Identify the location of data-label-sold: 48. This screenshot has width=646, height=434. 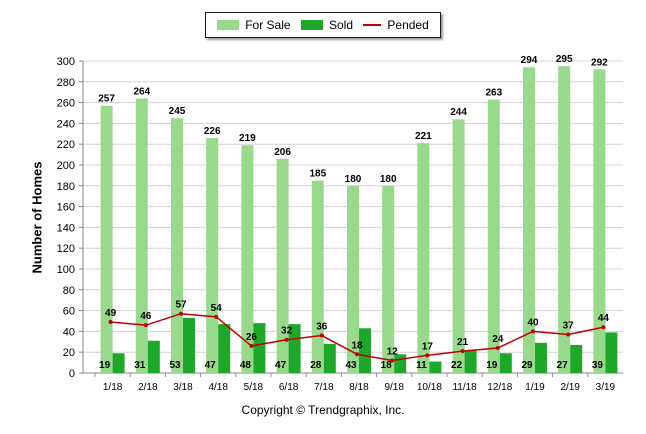
(246, 365).